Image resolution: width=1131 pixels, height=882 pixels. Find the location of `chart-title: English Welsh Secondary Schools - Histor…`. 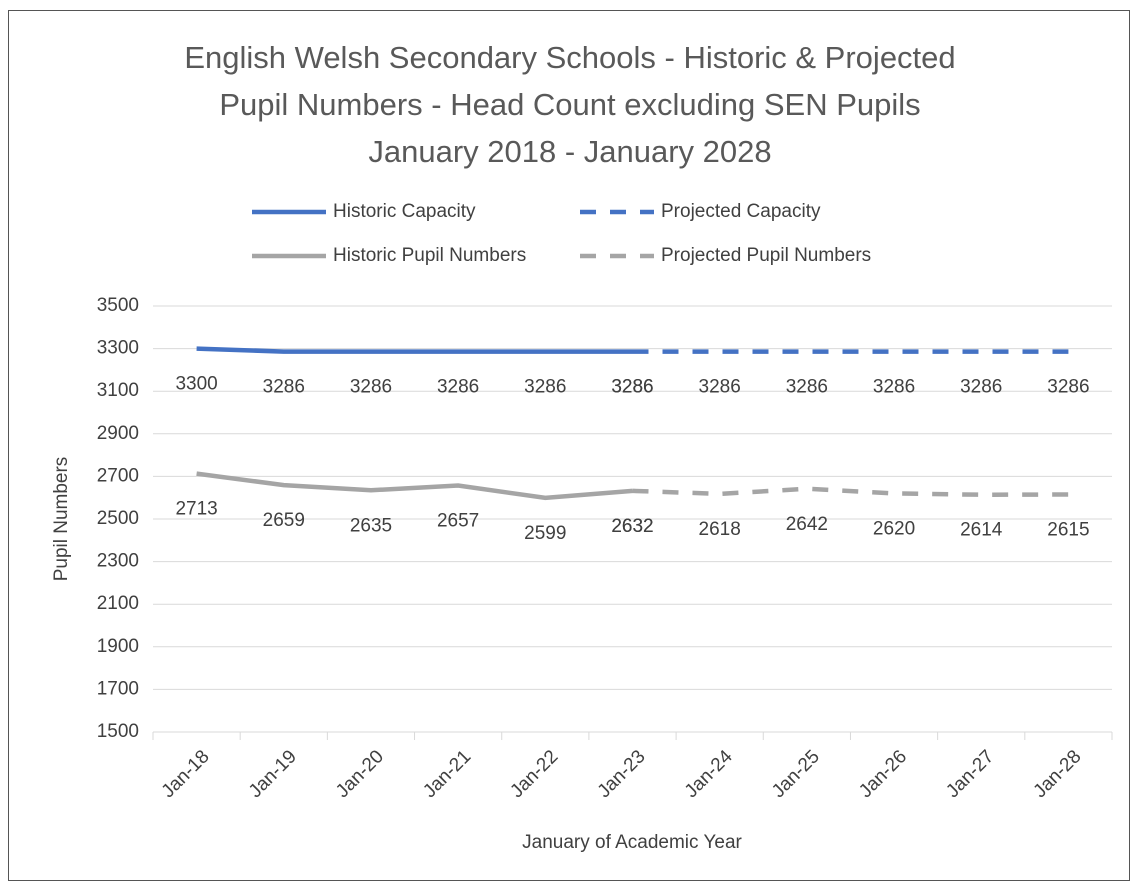

chart-title: English Welsh Secondary Schools - Histor… is located at coordinates (569, 57).